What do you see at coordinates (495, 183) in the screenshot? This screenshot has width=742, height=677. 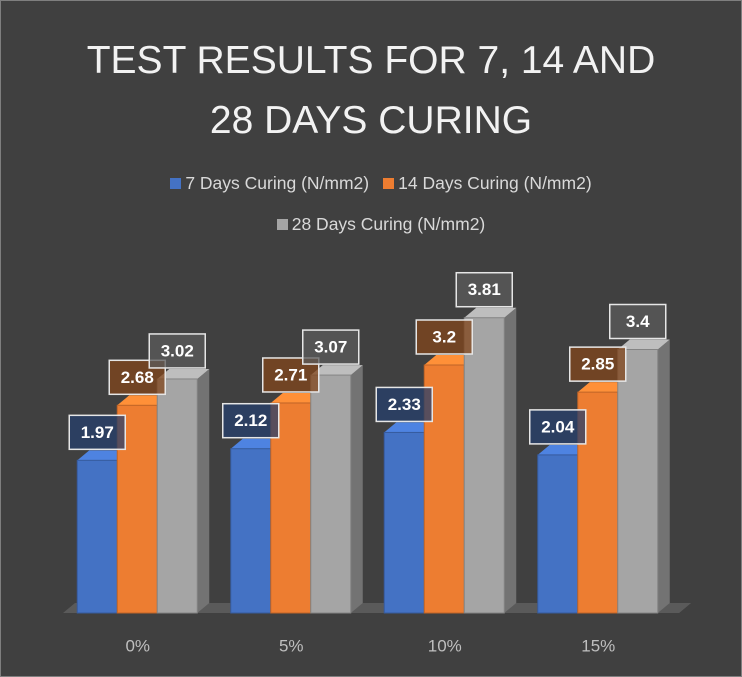 I see `legend-label: 14 Days Curing (N/mm2)` at bounding box center [495, 183].